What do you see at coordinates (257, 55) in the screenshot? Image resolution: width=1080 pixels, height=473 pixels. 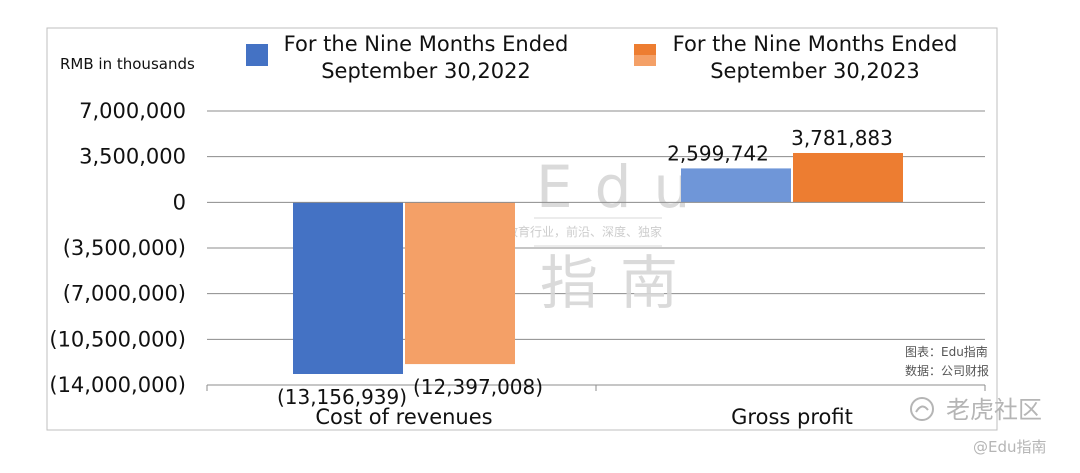 I see `legend-swatch-2022` at bounding box center [257, 55].